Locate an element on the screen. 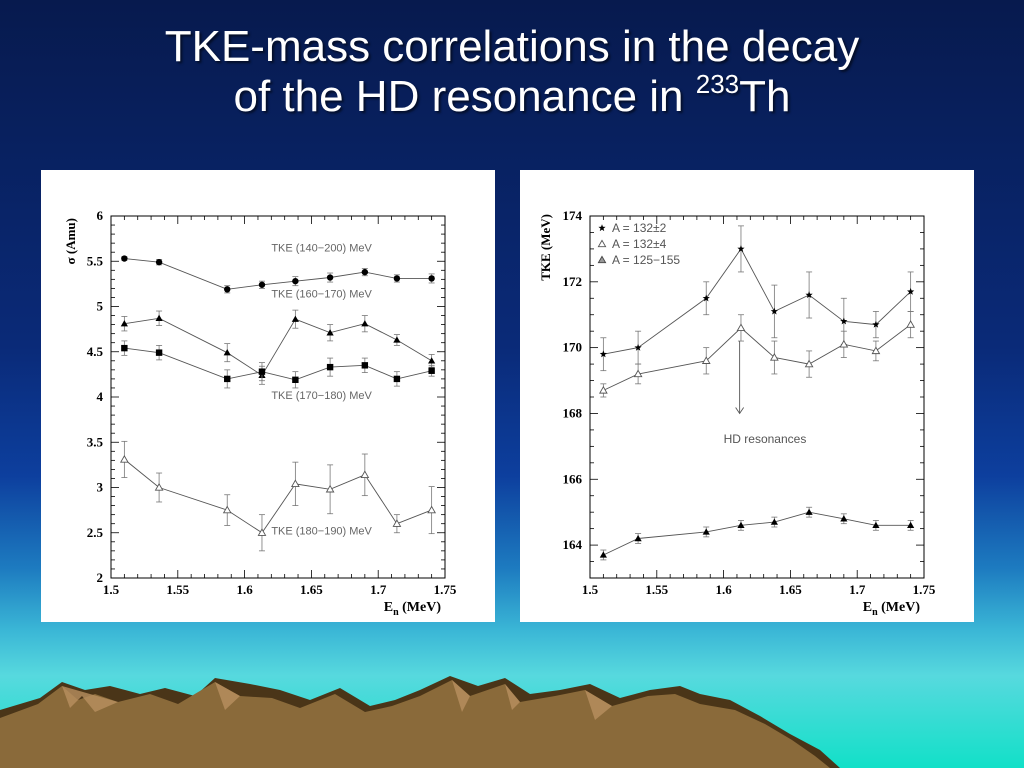 The height and width of the screenshot is (768, 1024). series-label: TKE (140−200) MeV is located at coordinates (321, 248).